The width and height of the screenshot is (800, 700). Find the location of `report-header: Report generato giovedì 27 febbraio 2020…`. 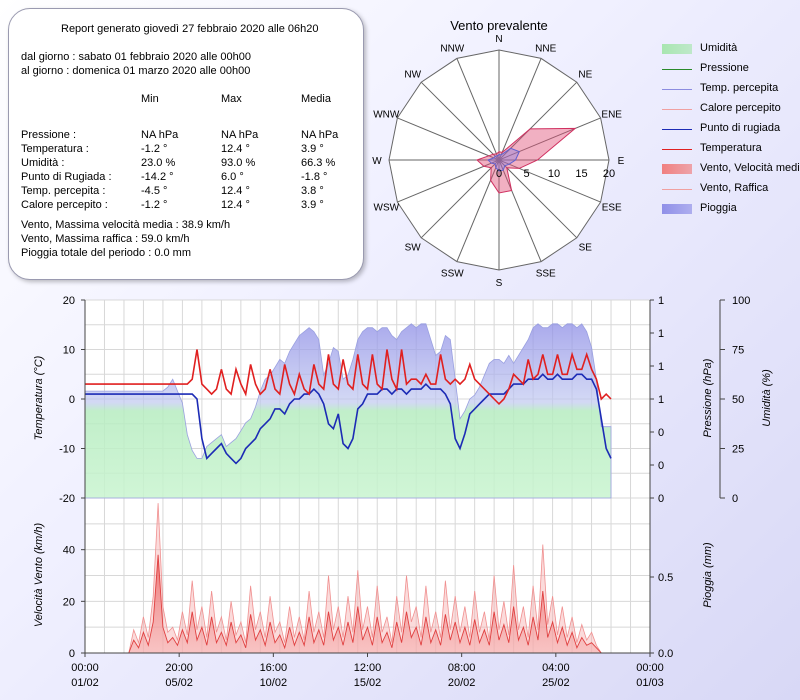

report-header: Report generato giovedì 27 febbraio 2020… is located at coordinates (190, 29).